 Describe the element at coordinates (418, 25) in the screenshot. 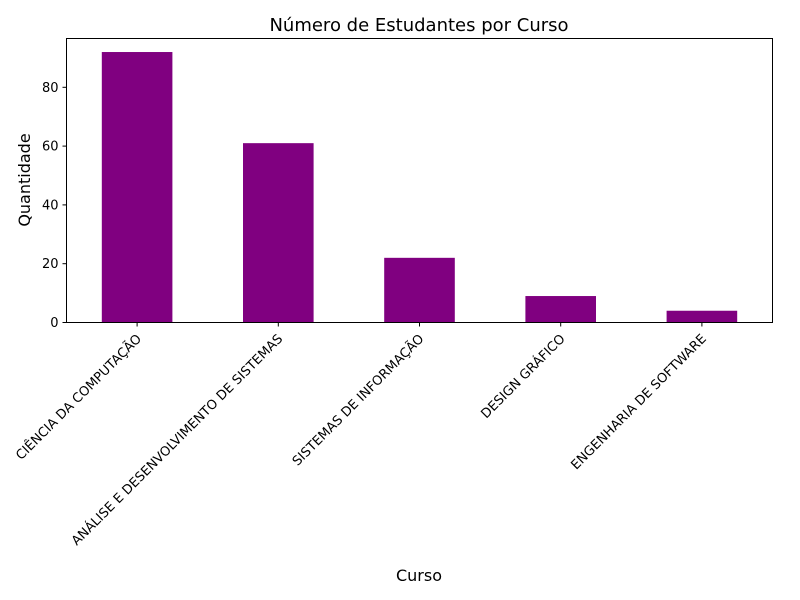

I see `chart-title: Número de Estudantes por Curso` at that location.